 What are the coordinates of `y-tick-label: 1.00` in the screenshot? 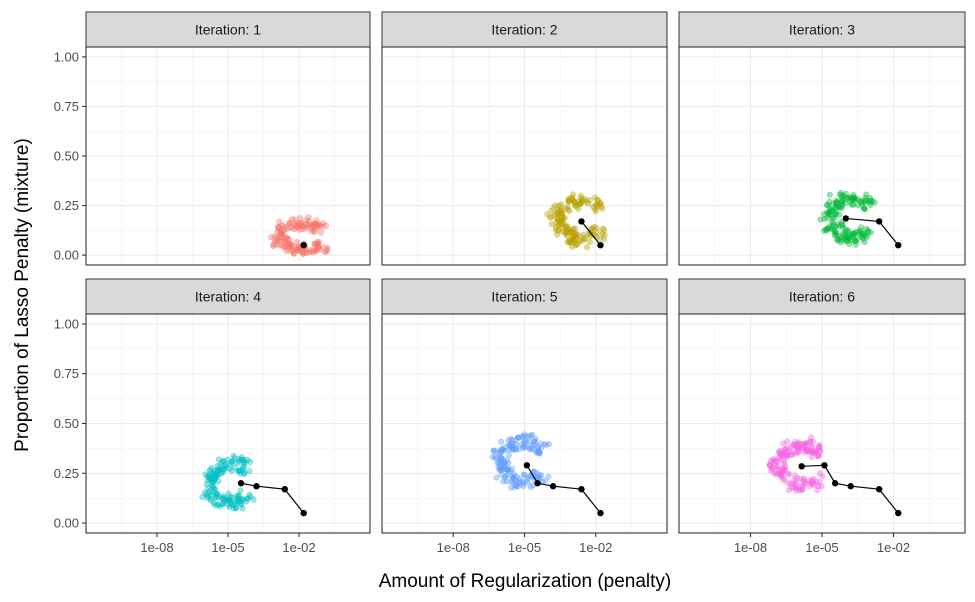 It's located at (66, 323).